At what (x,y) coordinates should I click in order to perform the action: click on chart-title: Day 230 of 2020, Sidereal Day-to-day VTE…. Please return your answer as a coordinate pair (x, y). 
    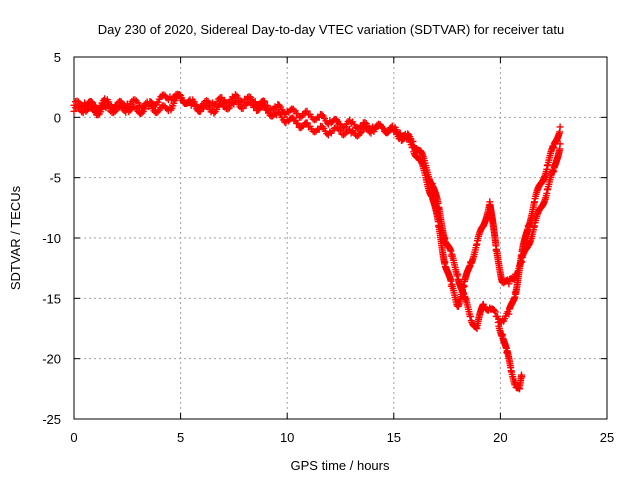
    Looking at the image, I should click on (331, 29).